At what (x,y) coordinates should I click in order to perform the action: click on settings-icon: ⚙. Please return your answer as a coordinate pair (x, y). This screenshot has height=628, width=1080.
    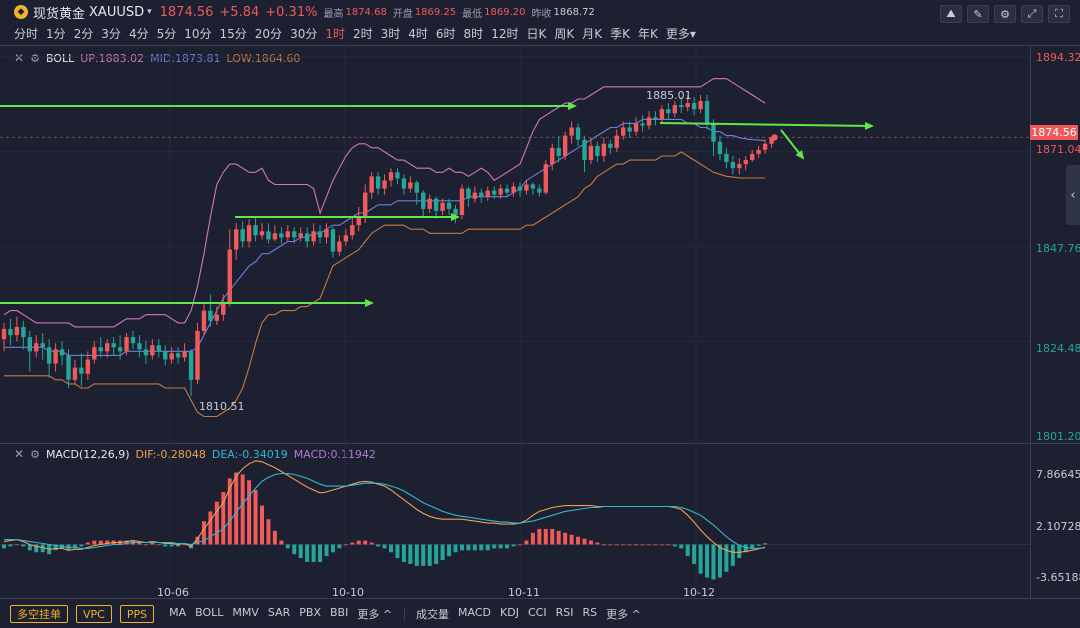
    Looking at the image, I should click on (1005, 14).